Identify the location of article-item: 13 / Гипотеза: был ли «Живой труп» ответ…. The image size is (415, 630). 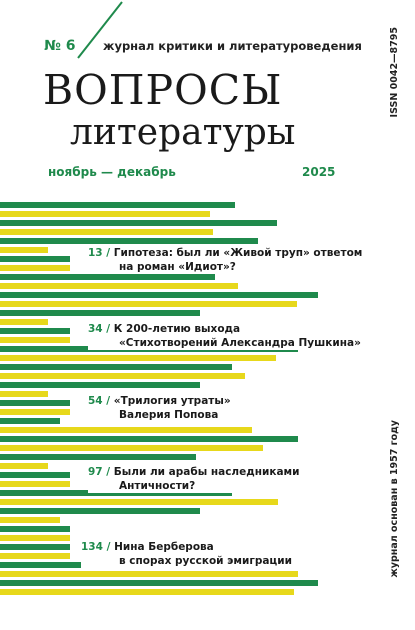
(227, 260).